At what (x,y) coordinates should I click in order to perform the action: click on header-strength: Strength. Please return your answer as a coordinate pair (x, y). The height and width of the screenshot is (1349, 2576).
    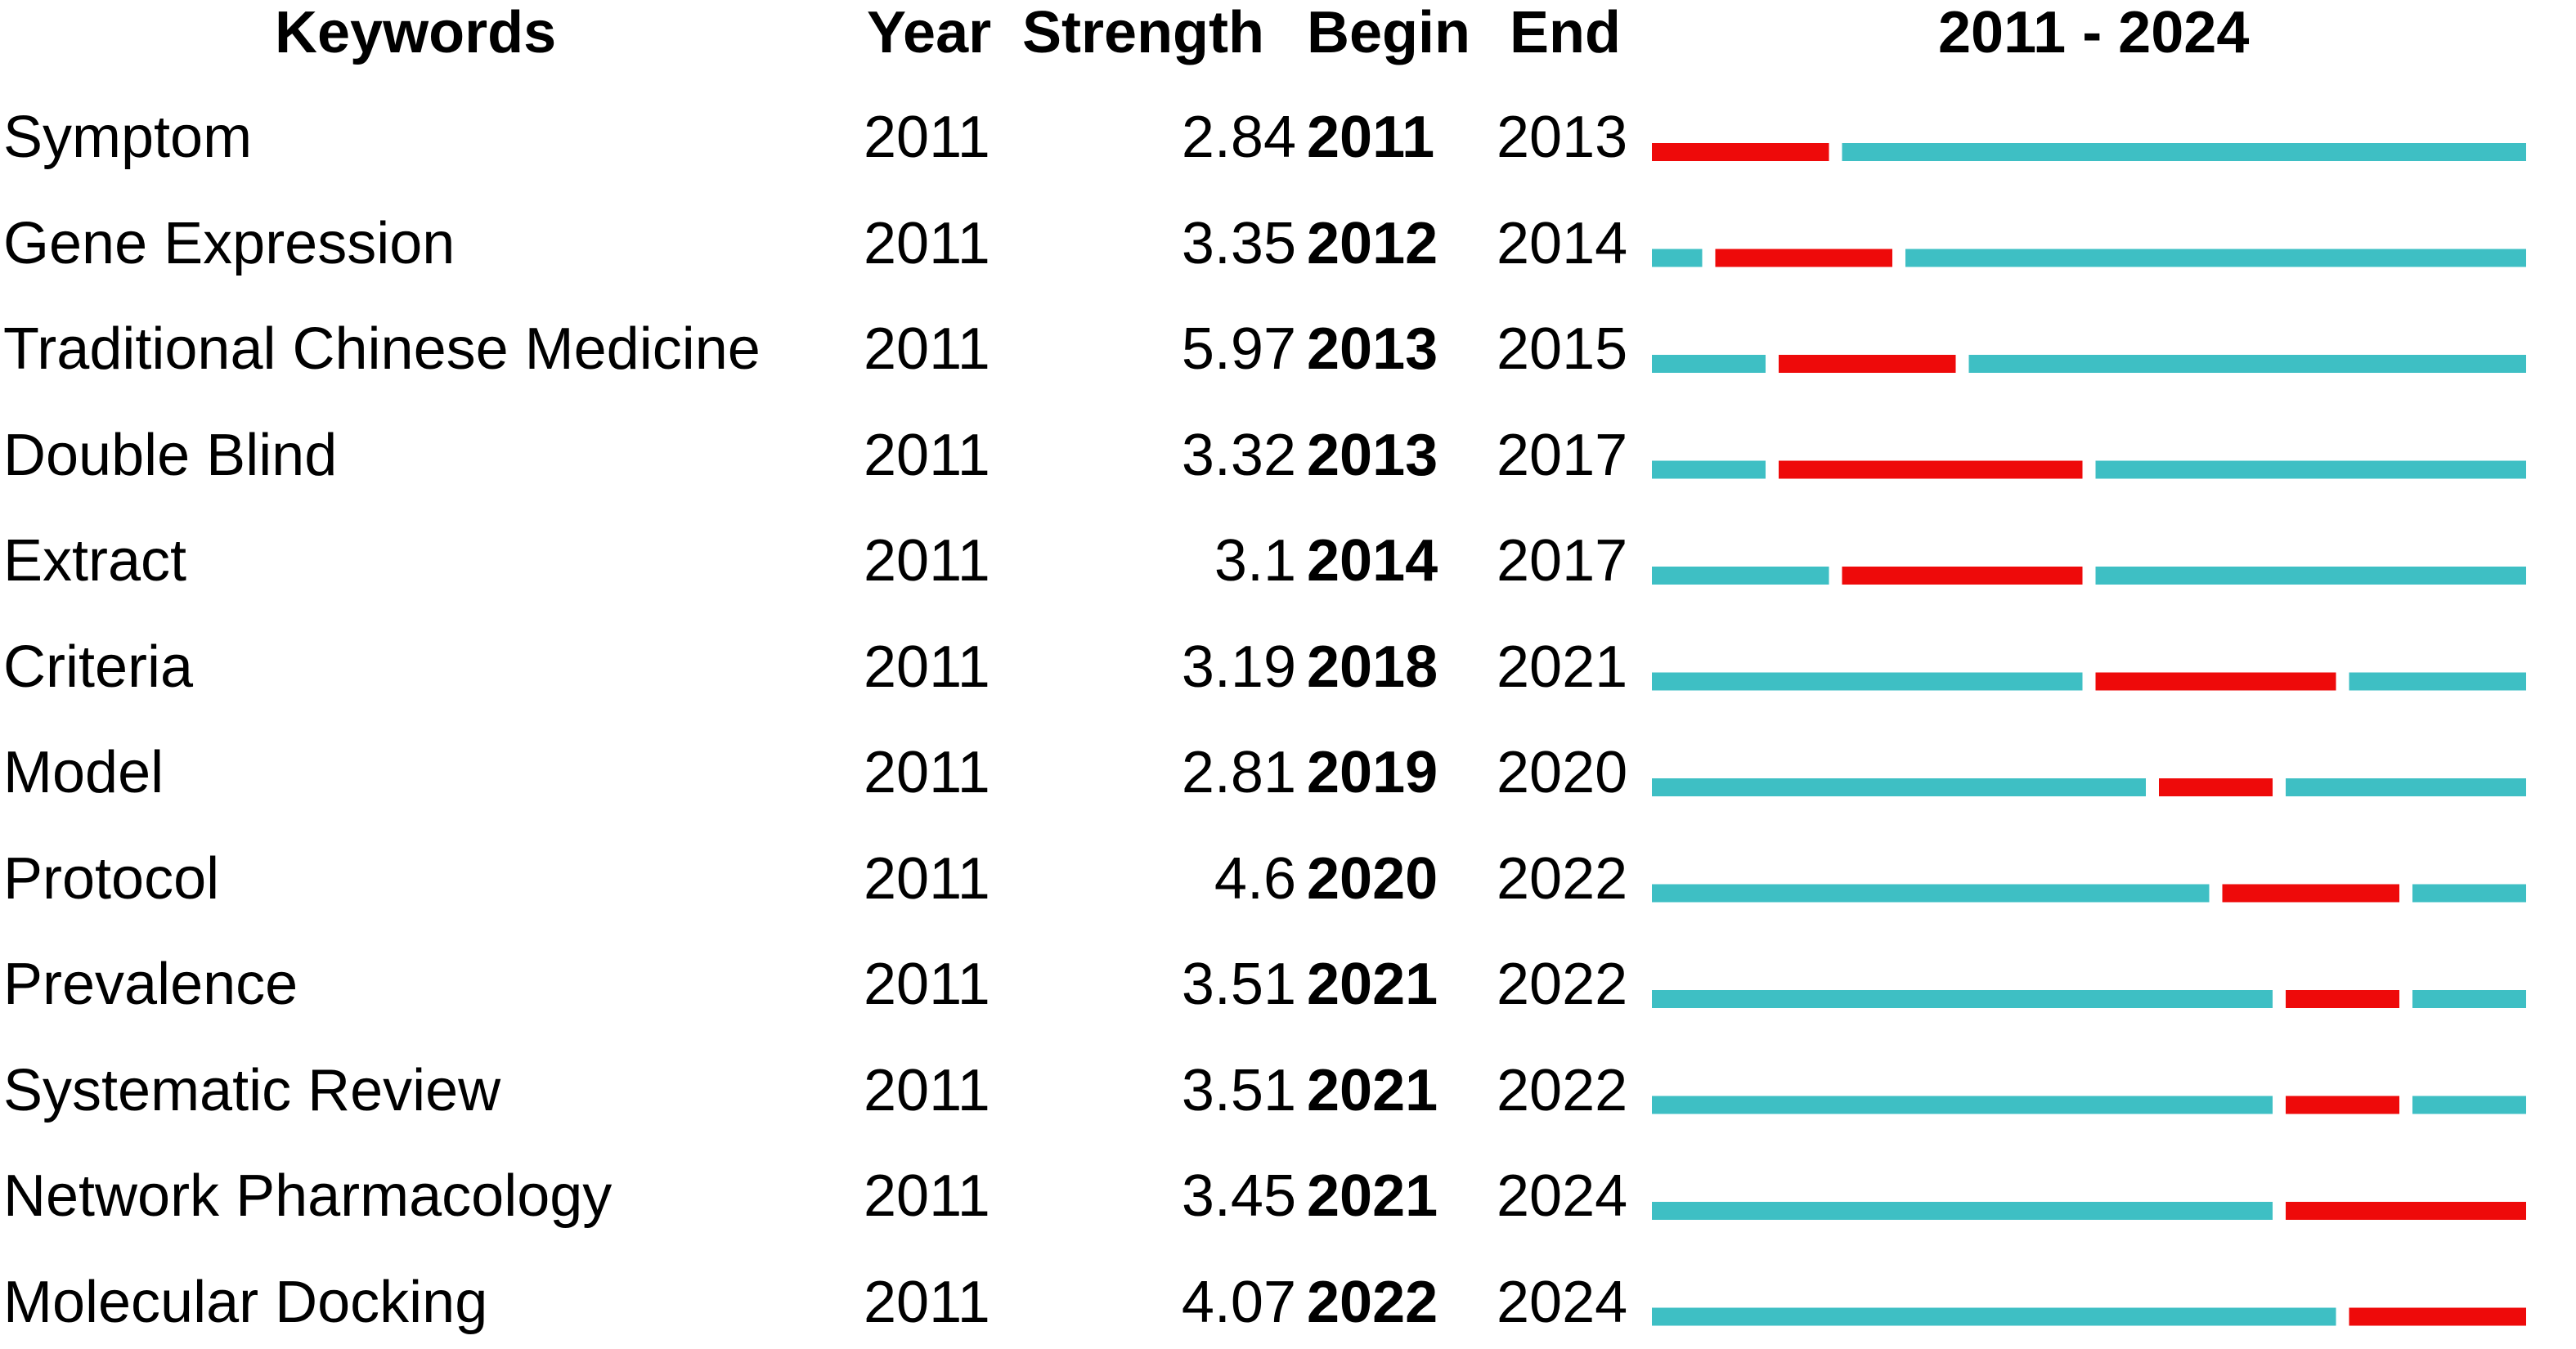
    Looking at the image, I should click on (1143, 32).